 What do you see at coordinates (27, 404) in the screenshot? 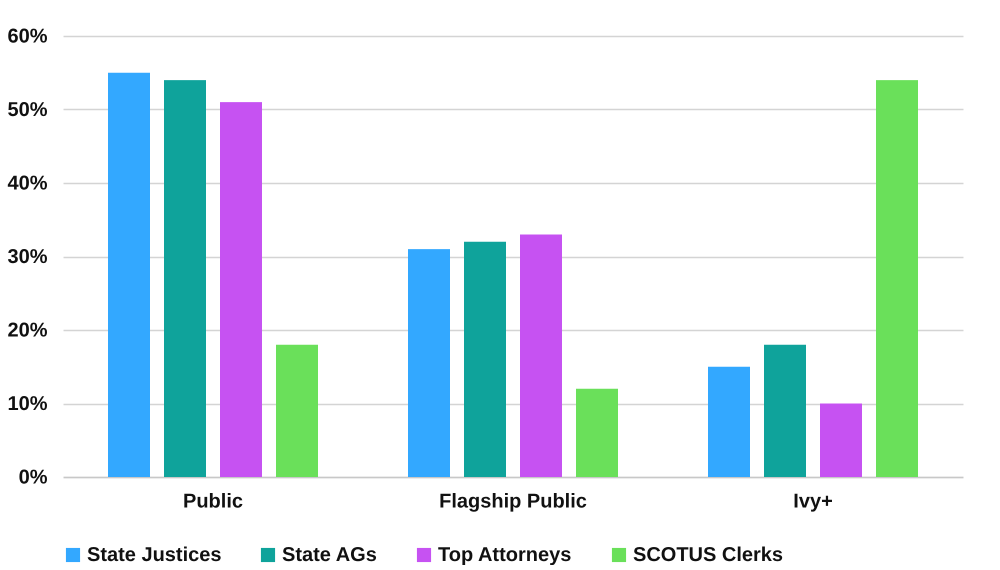
I see `y-tick-label: 10%` at bounding box center [27, 404].